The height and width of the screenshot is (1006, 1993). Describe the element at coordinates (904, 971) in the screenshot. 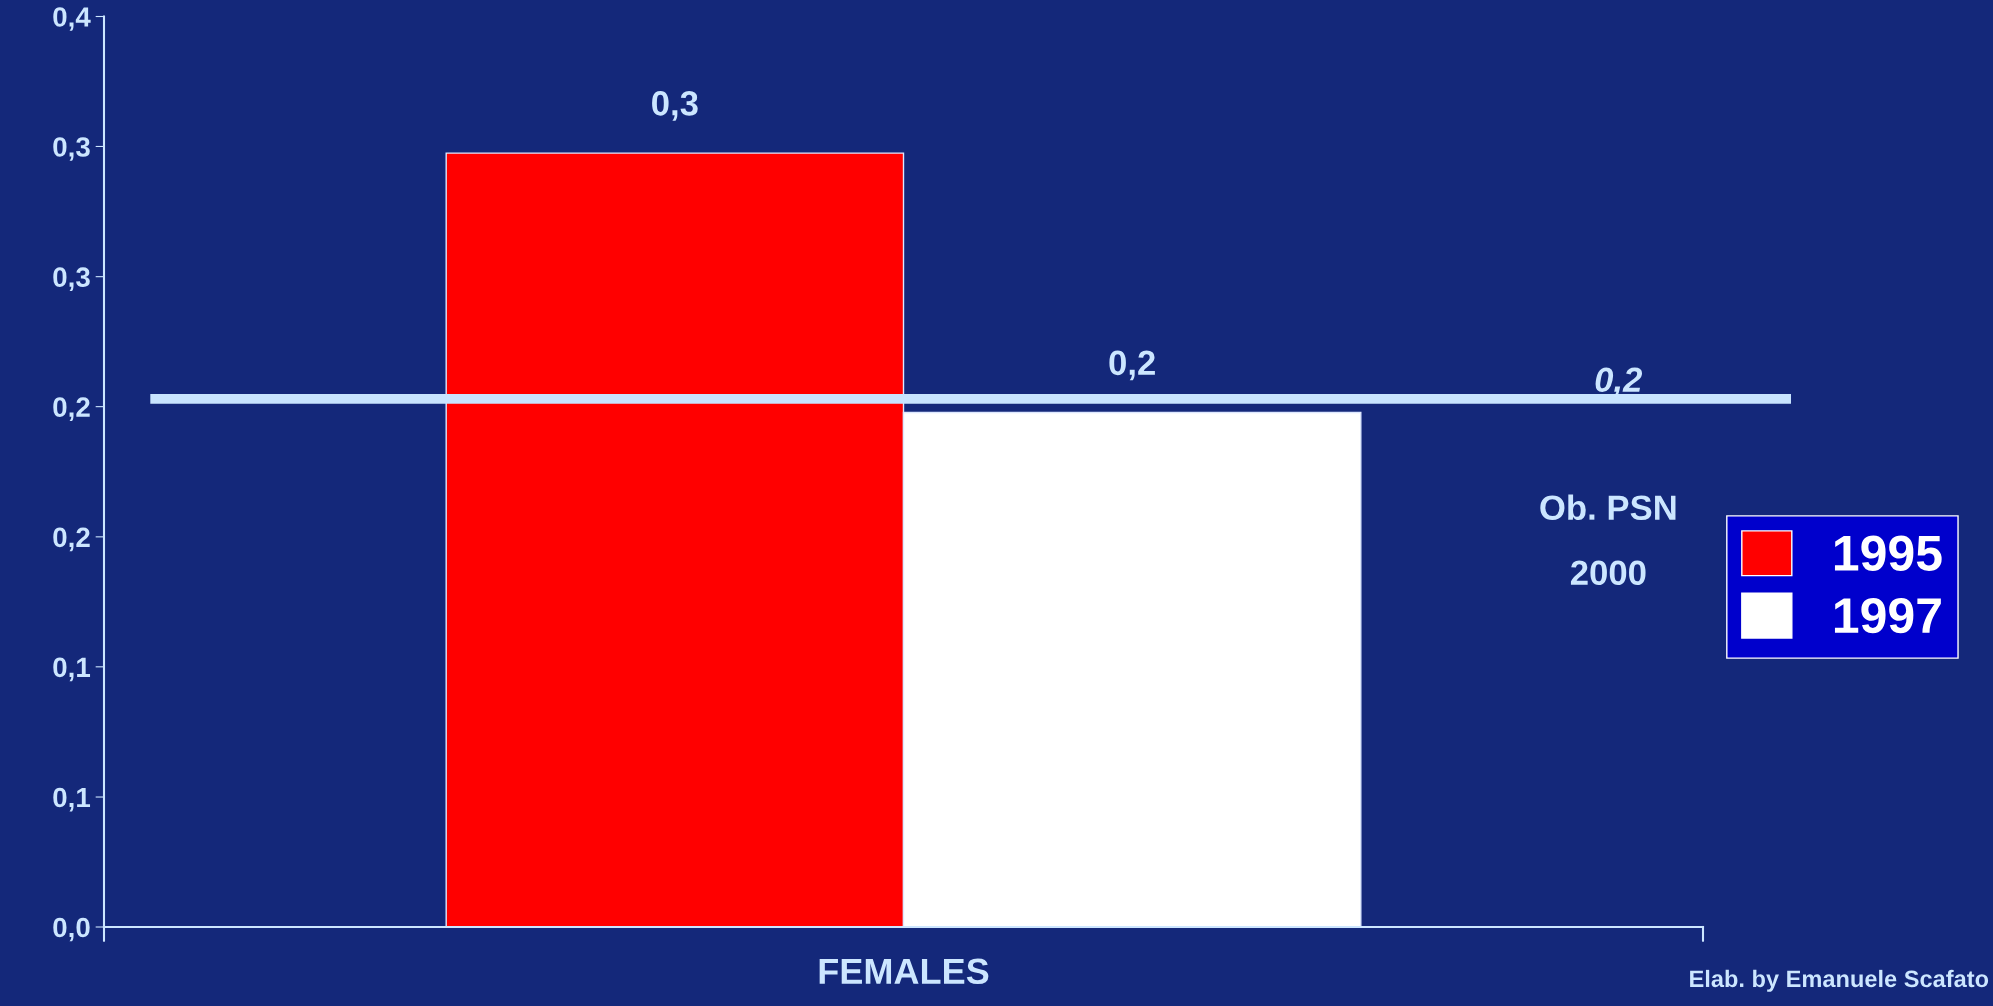

I see `x-tick-label: FEMALES` at that location.